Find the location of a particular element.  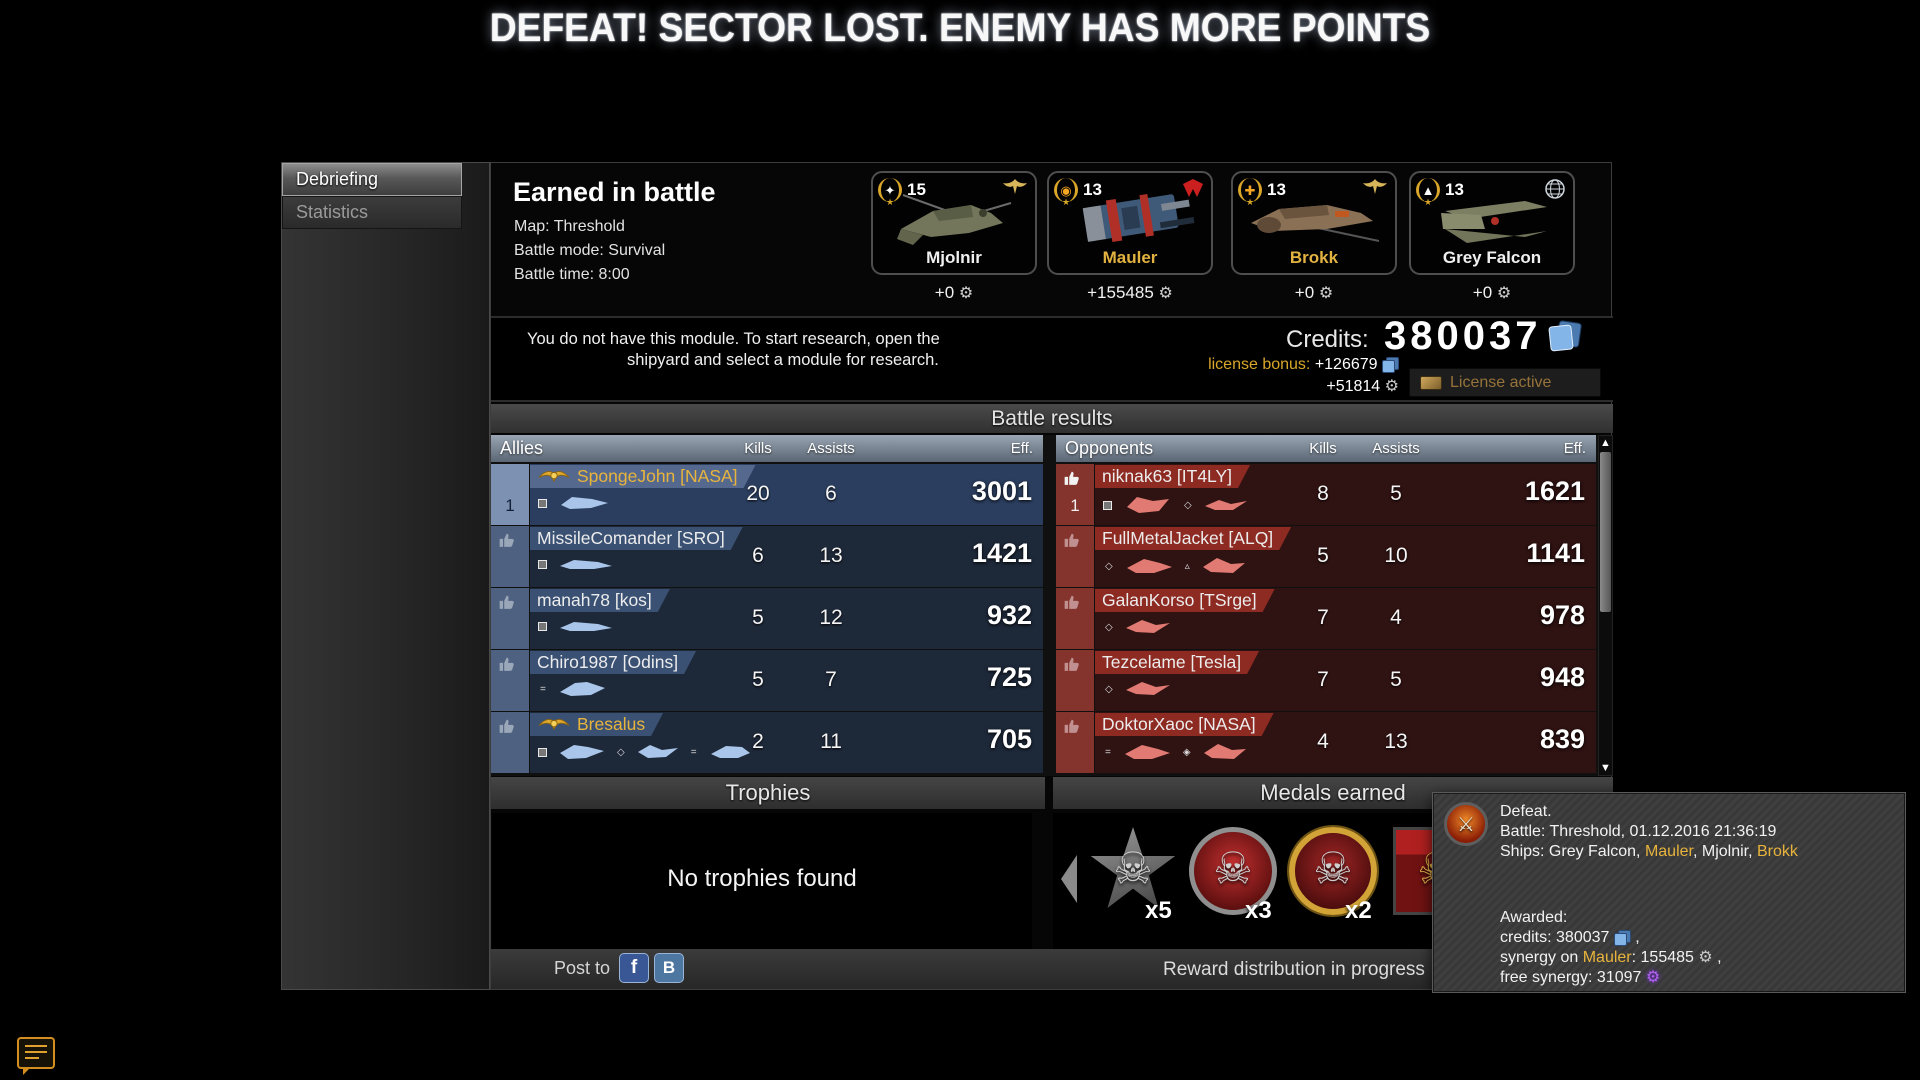

player-name: niknak63 [IT4LY] is located at coordinates (1167, 476).